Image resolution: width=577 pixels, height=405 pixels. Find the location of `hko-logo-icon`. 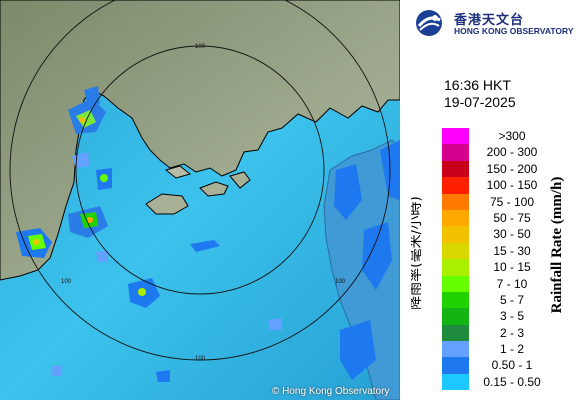

hko-logo-icon is located at coordinates (429, 23).